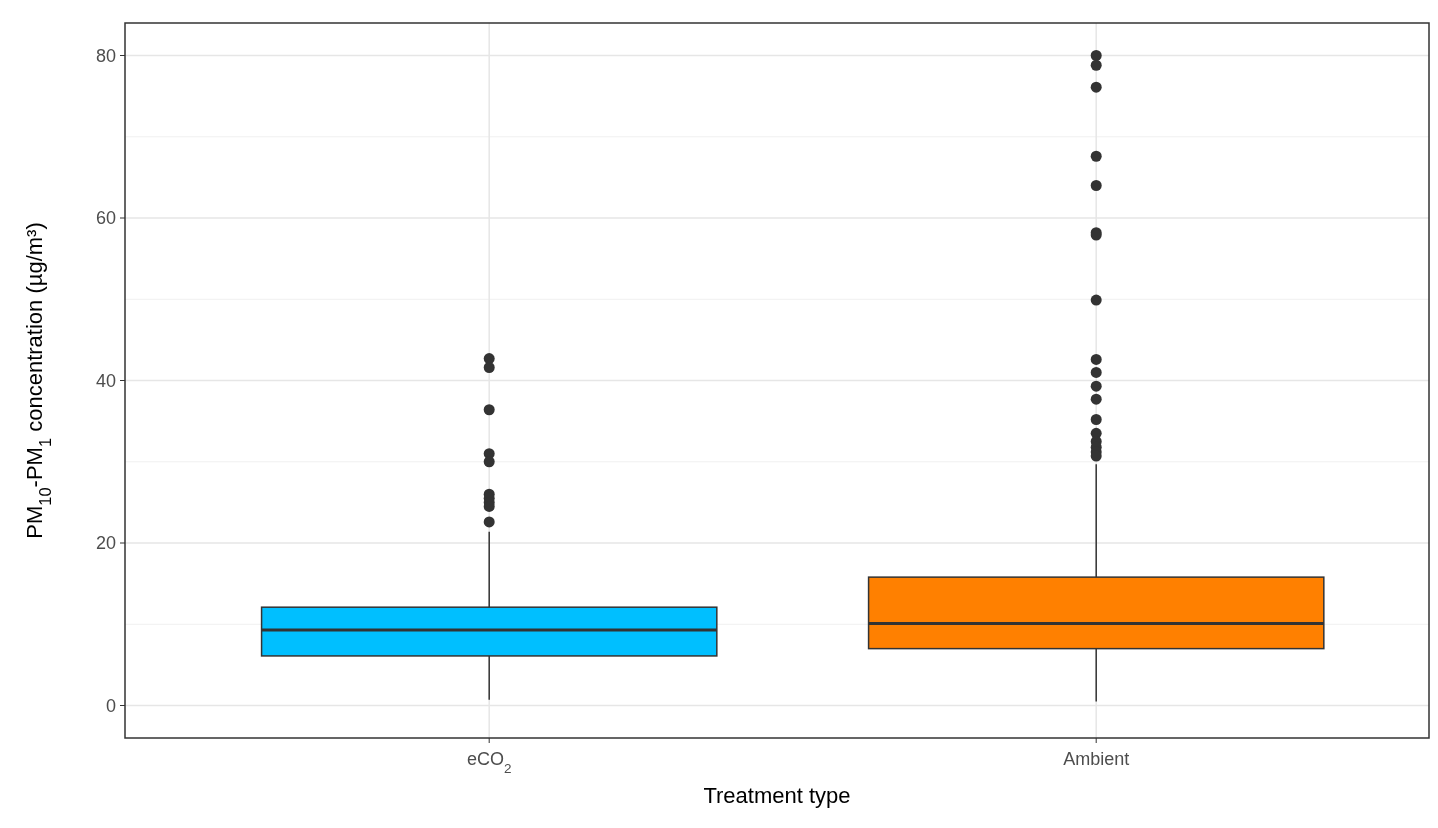  What do you see at coordinates (105, 380) in the screenshot?
I see `y-tick-label: 40` at bounding box center [105, 380].